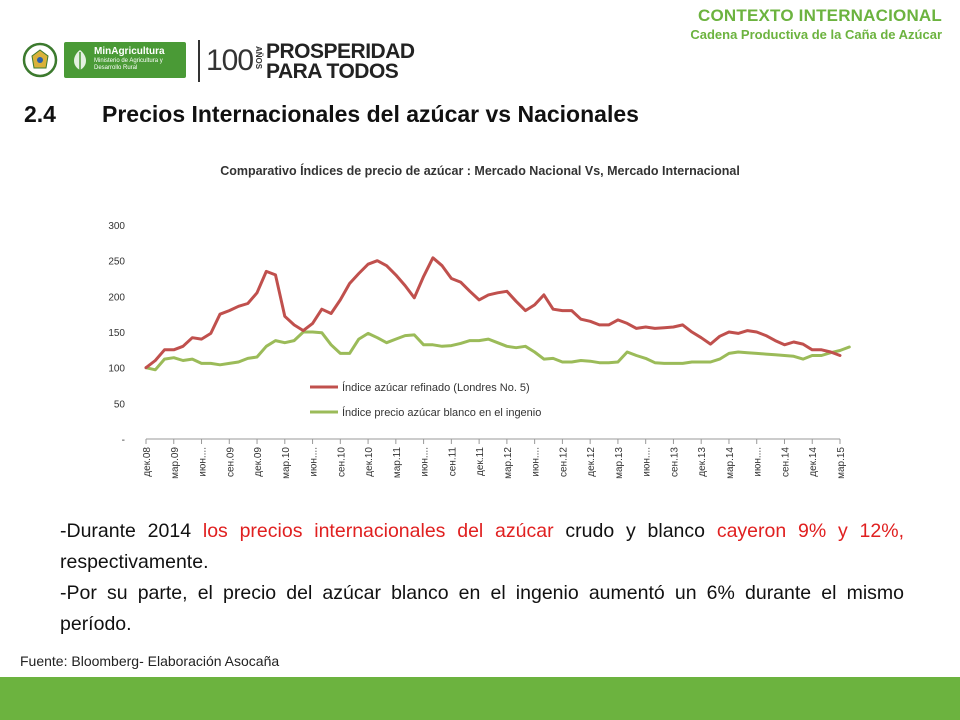 The image size is (960, 720). Describe the element at coordinates (480, 461) in the screenshot. I see `x-tick-label: дек.11` at that location.